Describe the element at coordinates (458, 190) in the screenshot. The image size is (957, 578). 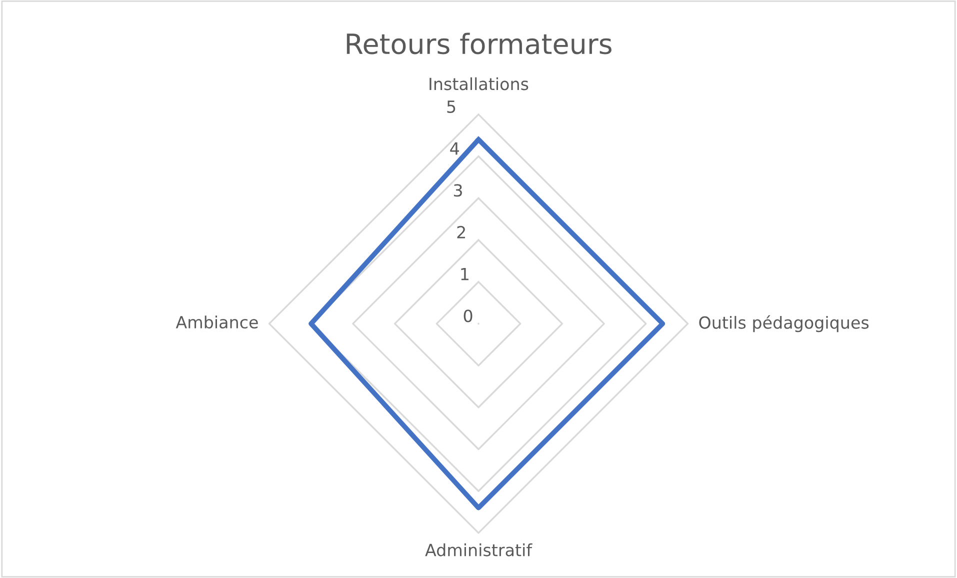
I see `y-tick-label: 3` at that location.